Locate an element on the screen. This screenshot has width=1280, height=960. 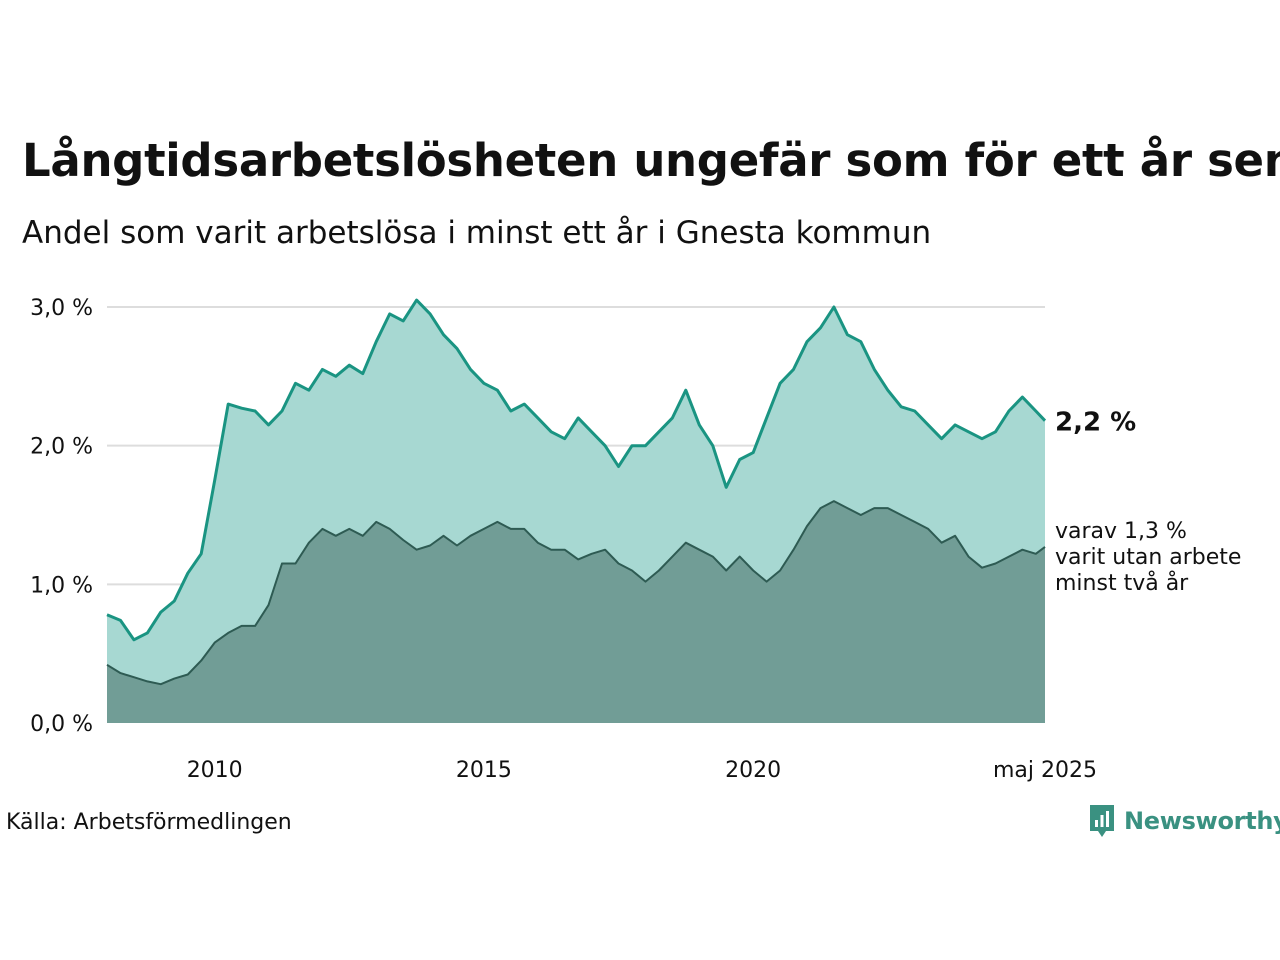
upper-series-end-label: 2,2 % is located at coordinates (1095, 423).